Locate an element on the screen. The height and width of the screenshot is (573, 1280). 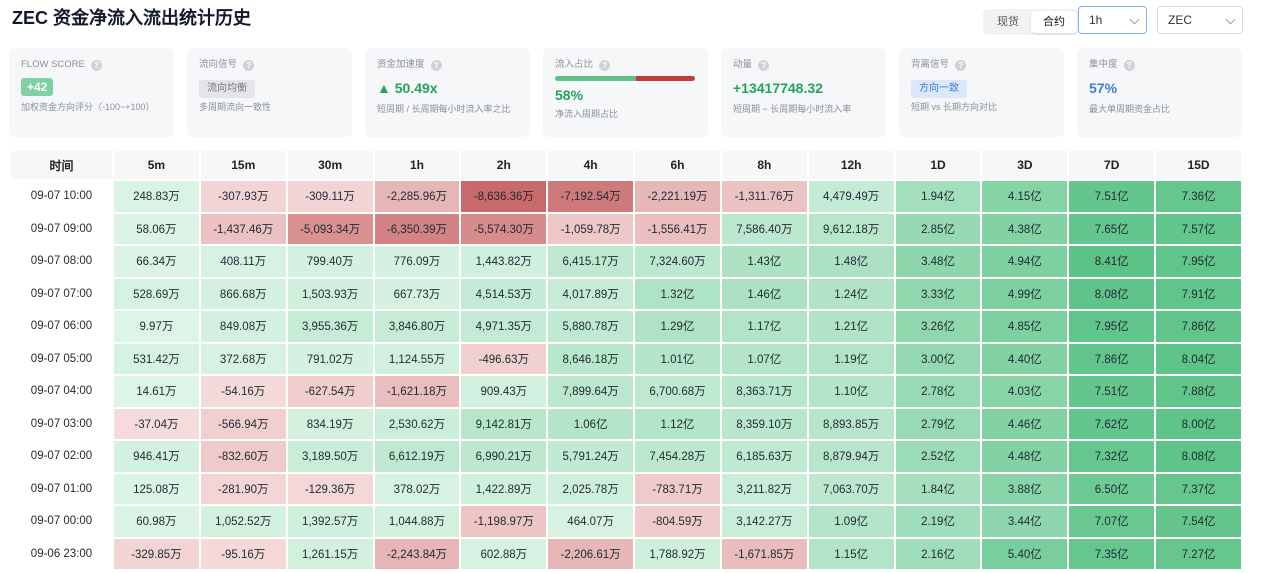
flow-cell: 6.50亿 is located at coordinates (1112, 488).